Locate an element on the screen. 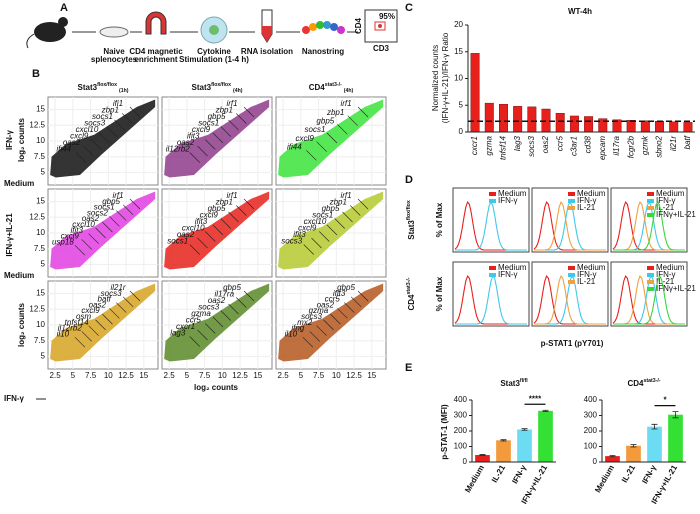  gene-label: ifi44 is located at coordinates (63, 149).